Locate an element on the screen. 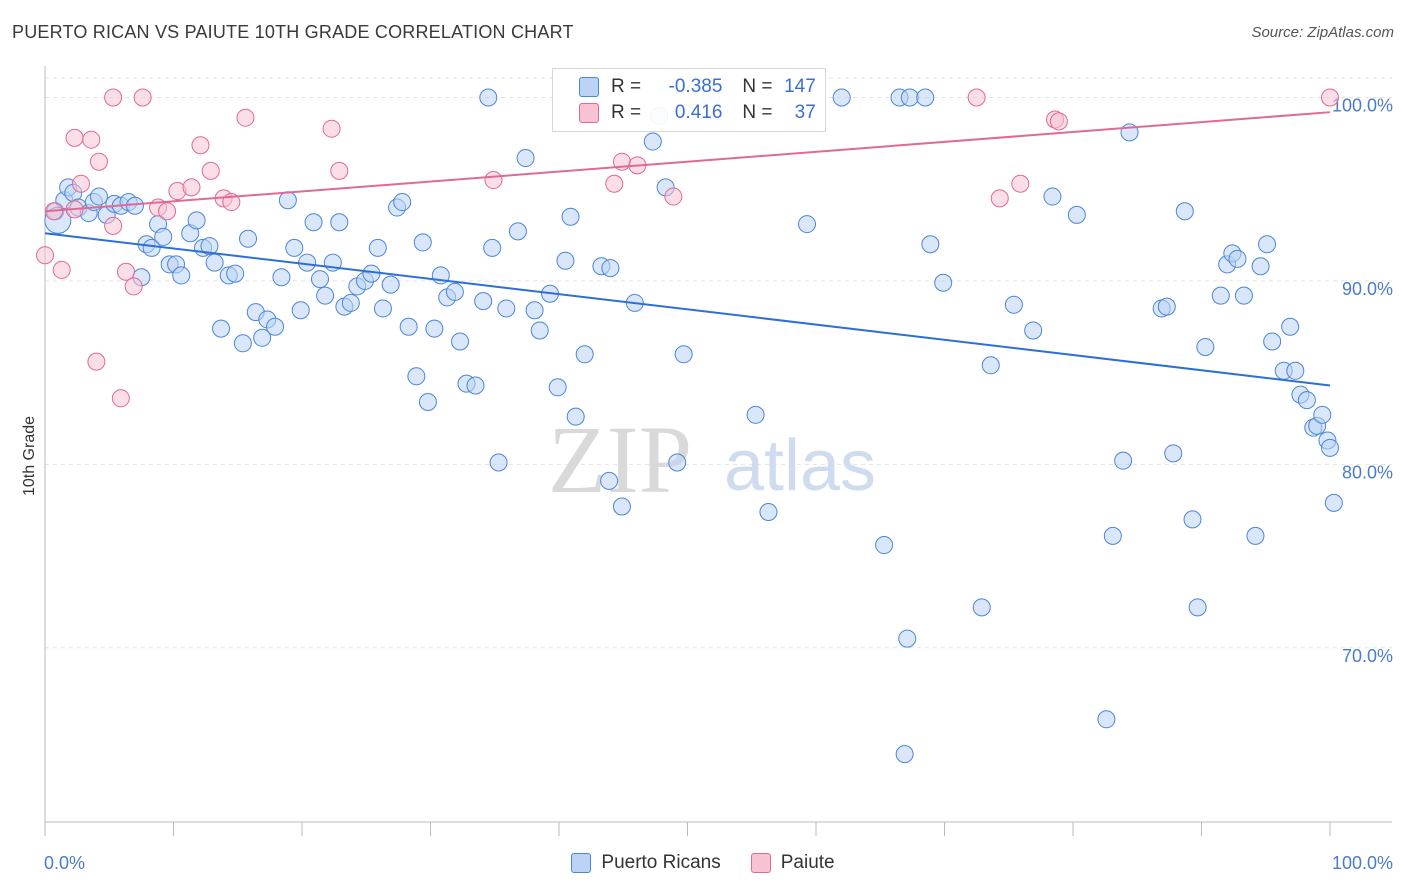 The image size is (1406, 892). series-legend: Puerto Ricans Paiute is located at coordinates (703, 863).